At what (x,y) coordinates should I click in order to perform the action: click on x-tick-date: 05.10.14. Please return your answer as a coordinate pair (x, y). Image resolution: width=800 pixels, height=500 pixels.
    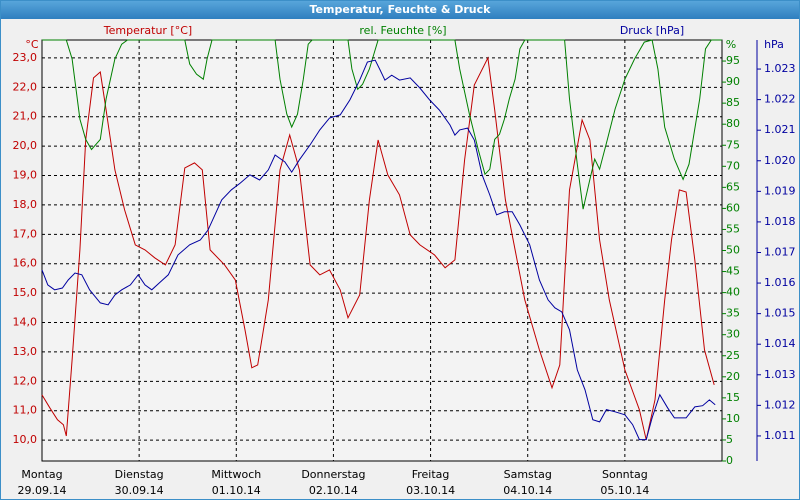
    Looking at the image, I should click on (624, 490).